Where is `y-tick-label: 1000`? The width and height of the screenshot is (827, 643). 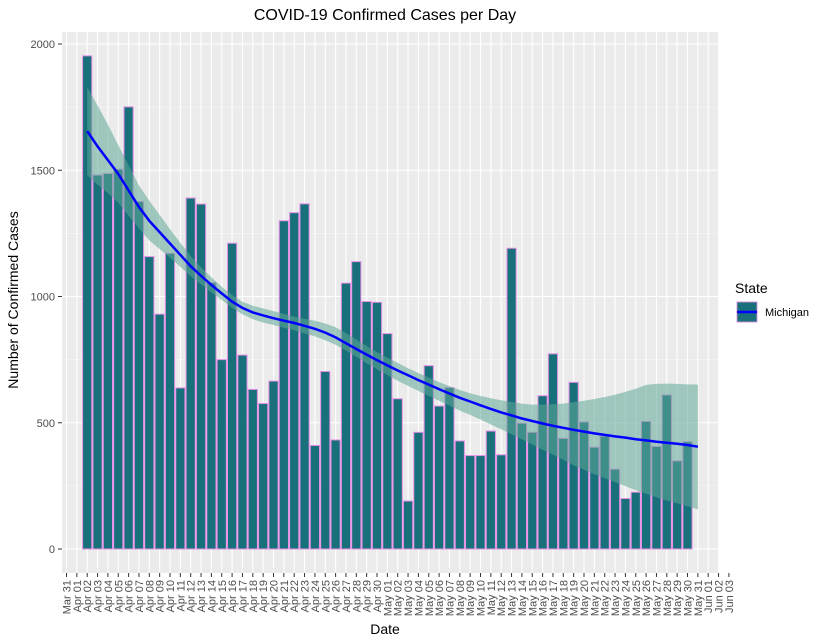 y-tick-label: 1000 is located at coordinates (43, 298).